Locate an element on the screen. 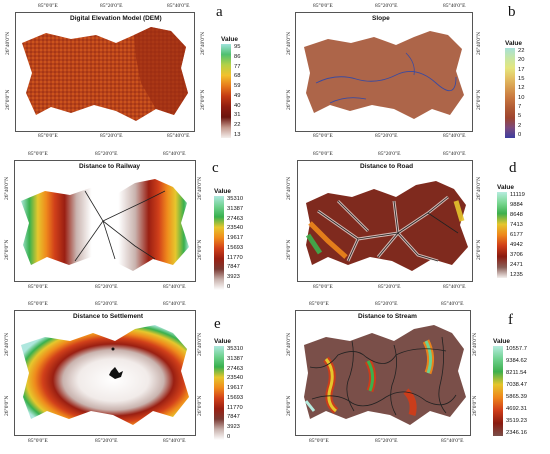 Image resolution: width=550 pixels, height=454 pixels. map-frame: Digital Elevation Model (DEM) is located at coordinates (105, 72).